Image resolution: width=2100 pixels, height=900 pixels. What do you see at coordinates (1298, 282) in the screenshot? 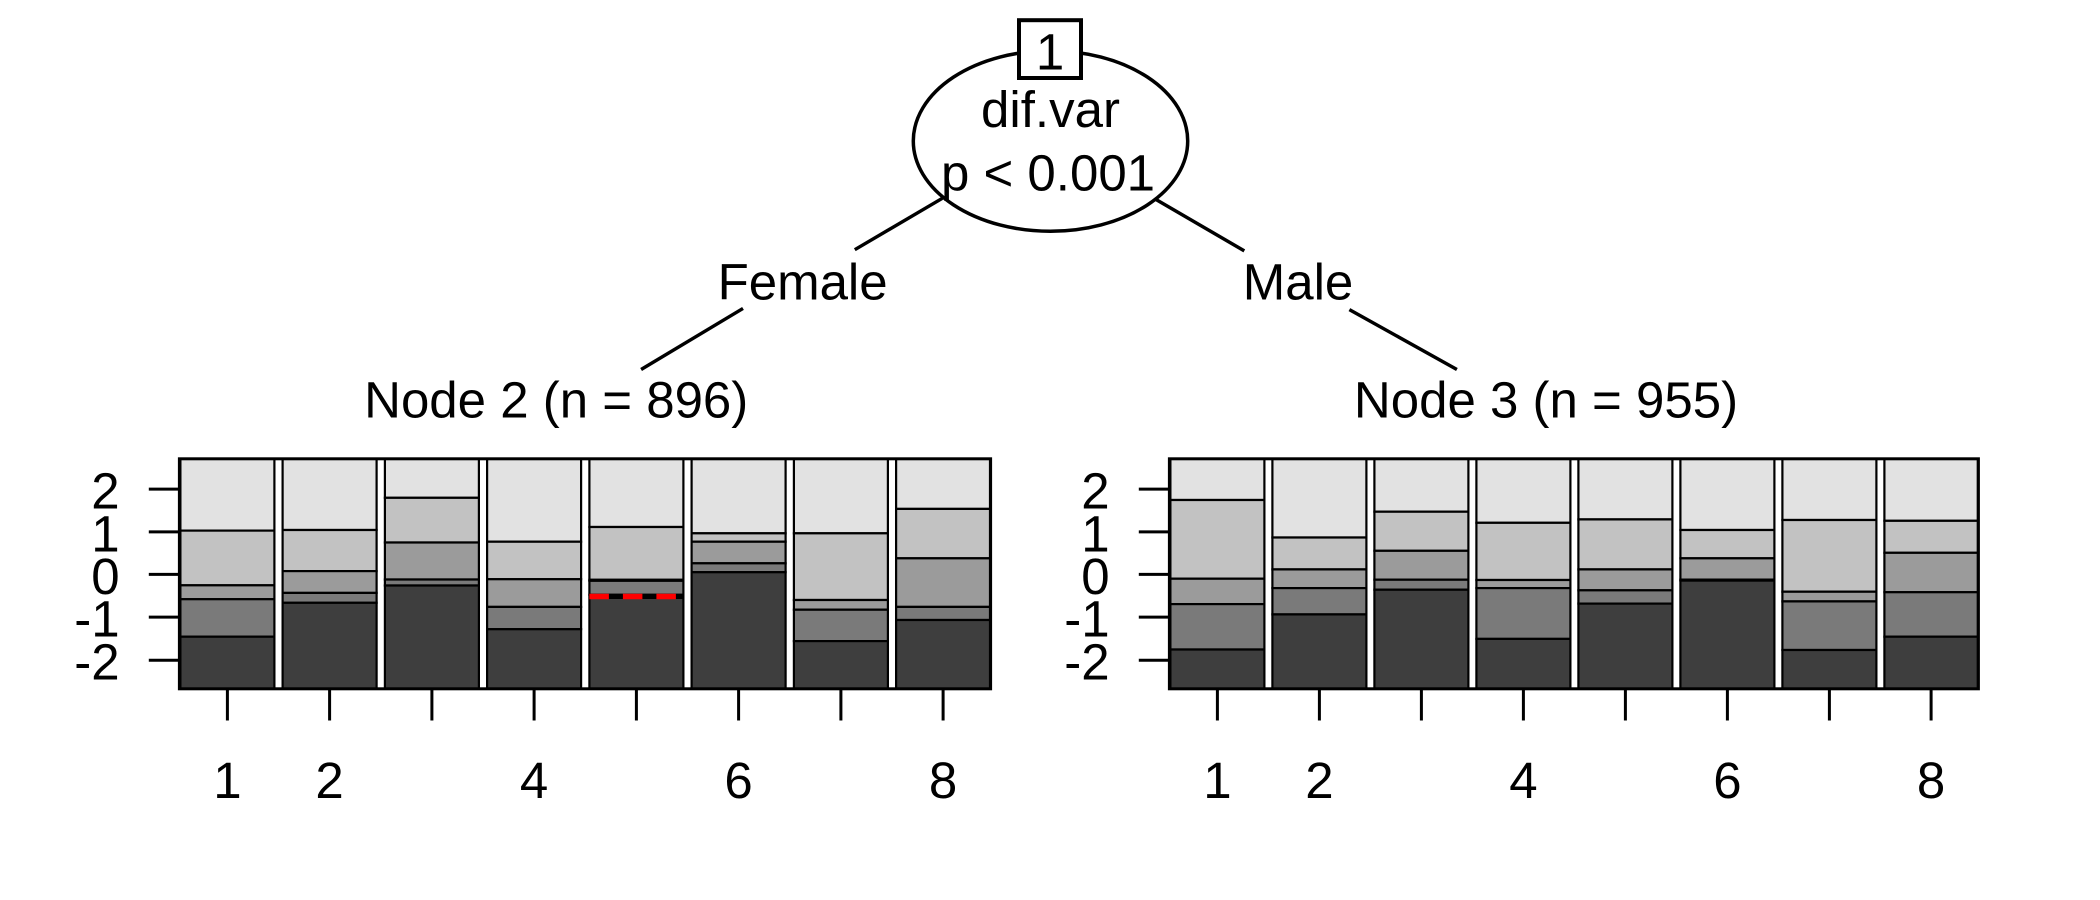
I see `svg-text: Male` at bounding box center [1298, 282].